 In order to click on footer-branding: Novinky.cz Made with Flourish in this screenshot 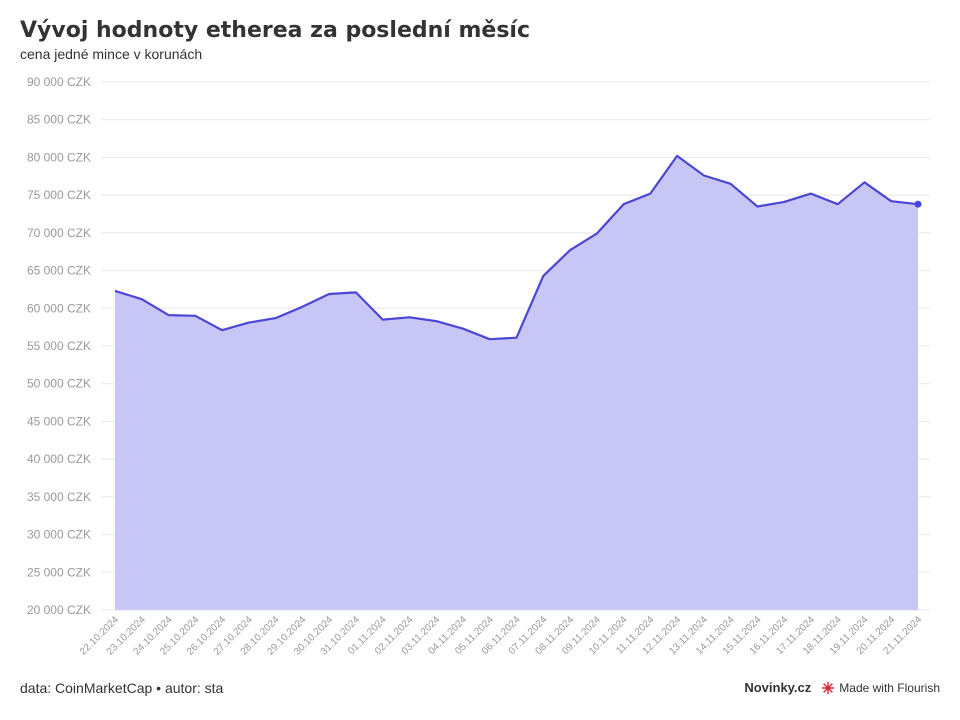, I will do `click(842, 687)`.